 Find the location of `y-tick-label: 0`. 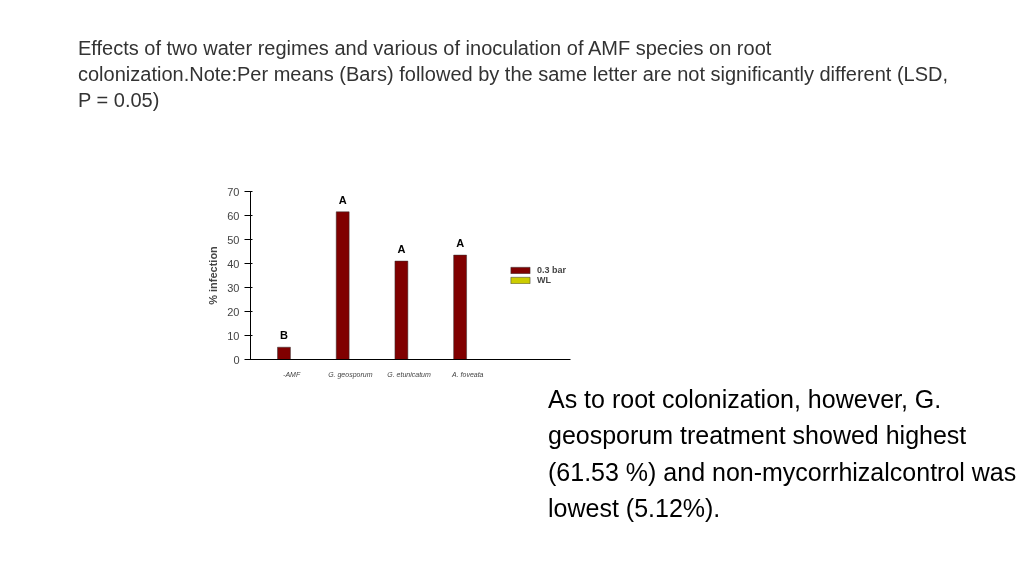

y-tick-label: 0 is located at coordinates (236, 359).